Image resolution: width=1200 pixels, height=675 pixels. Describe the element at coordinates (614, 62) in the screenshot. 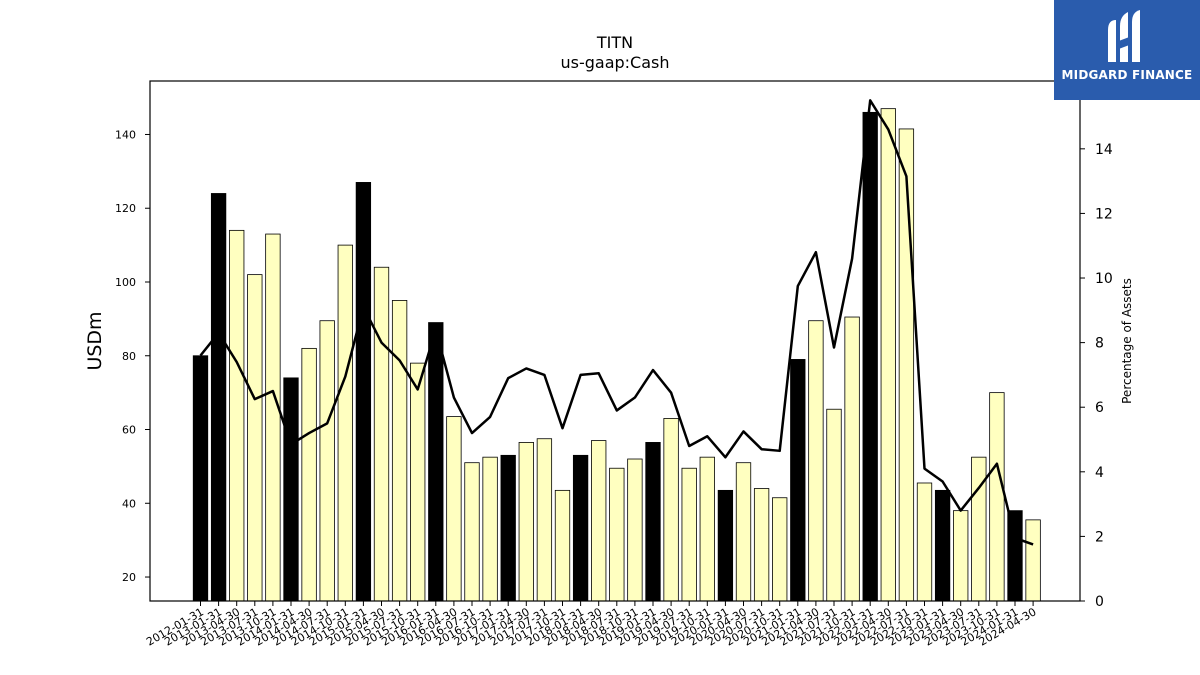

I see `chart-subtitle: us-gaap:Cash` at that location.